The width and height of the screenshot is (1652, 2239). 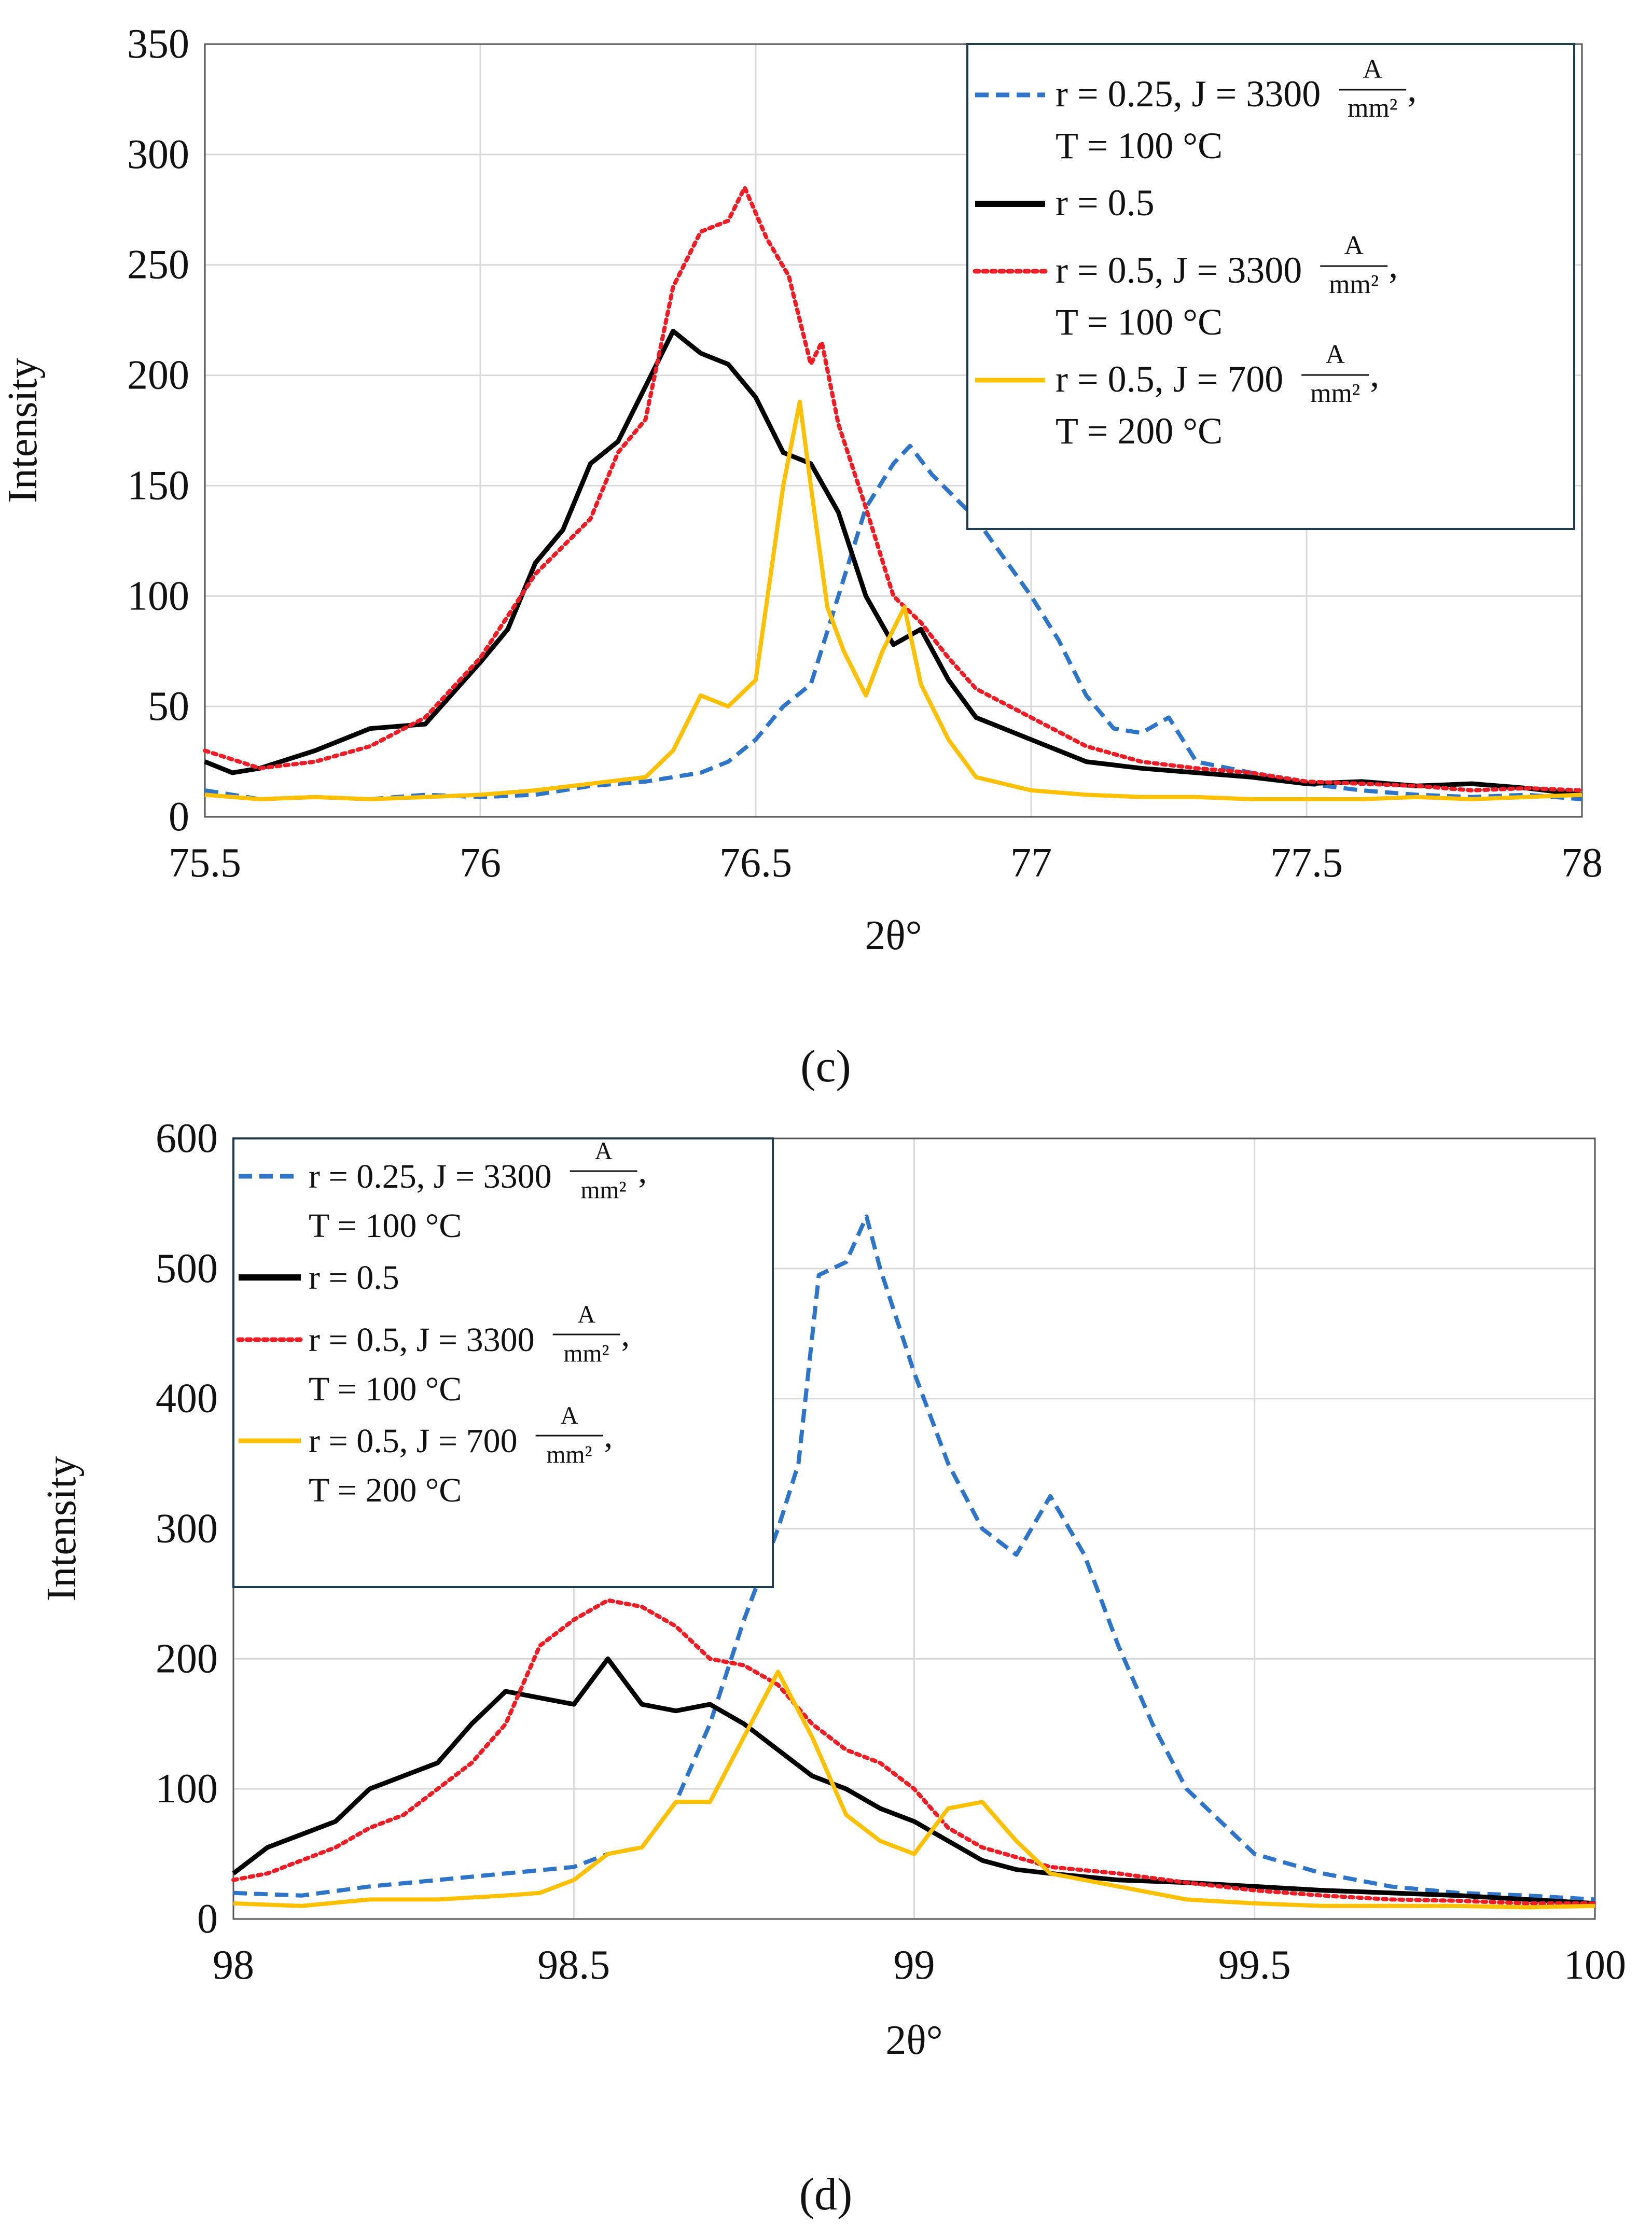 I want to click on x-tick-label: 77, so click(x=1031, y=863).